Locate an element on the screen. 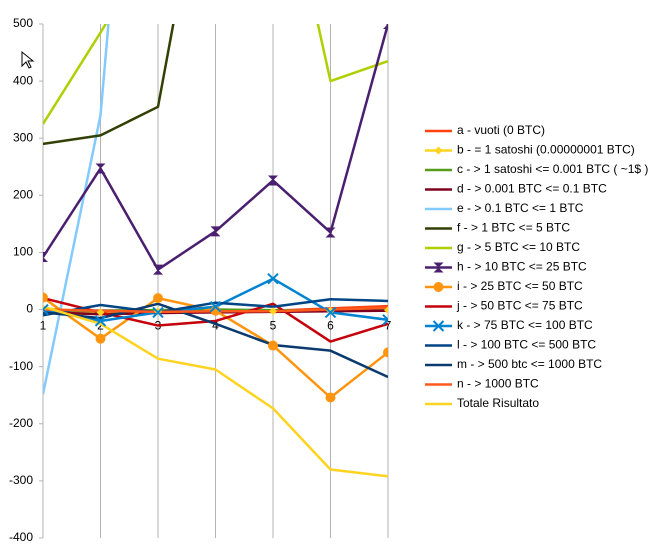  y-tick-label: 500 is located at coordinates (23, 23).